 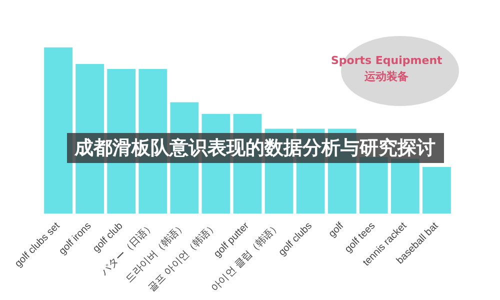 I want to click on text: 成都滑板队意识表现的数据分析与研究探讨, so click(x=255, y=148).